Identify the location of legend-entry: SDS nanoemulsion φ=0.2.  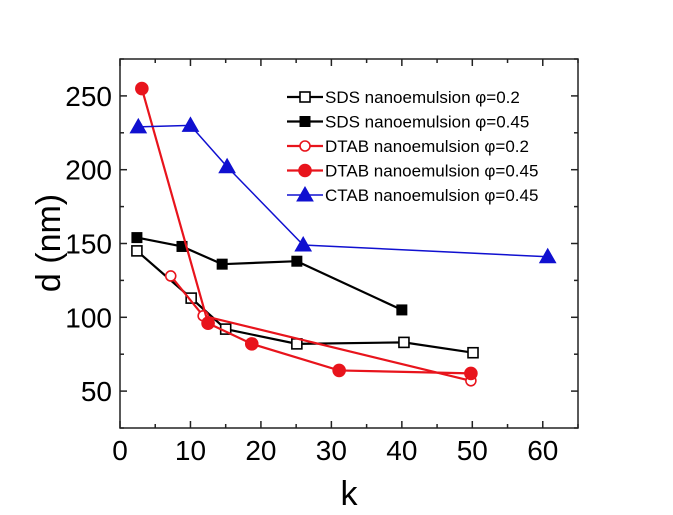
(403, 97).